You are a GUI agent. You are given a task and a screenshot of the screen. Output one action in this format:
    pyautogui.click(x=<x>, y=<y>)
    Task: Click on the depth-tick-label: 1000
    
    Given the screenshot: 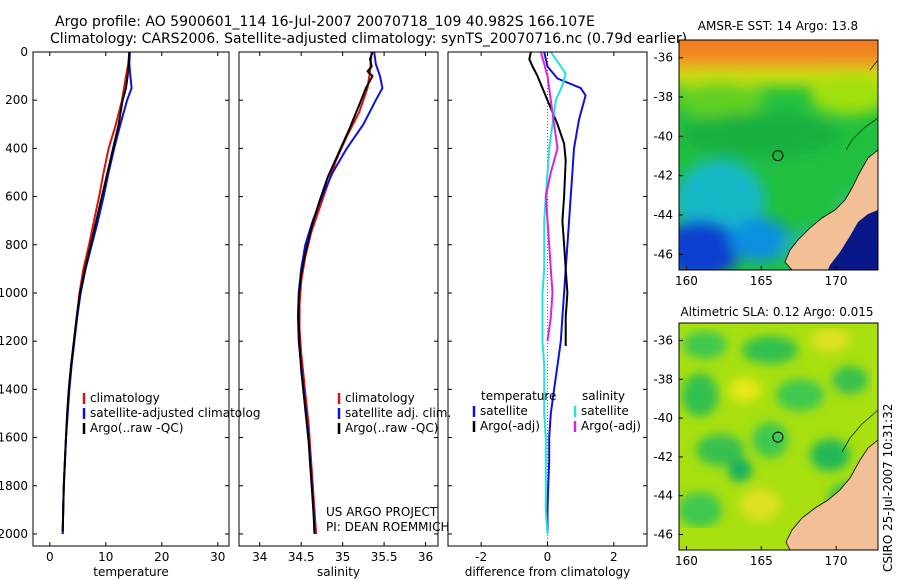 What is the action you would take?
    pyautogui.click(x=14, y=293)
    